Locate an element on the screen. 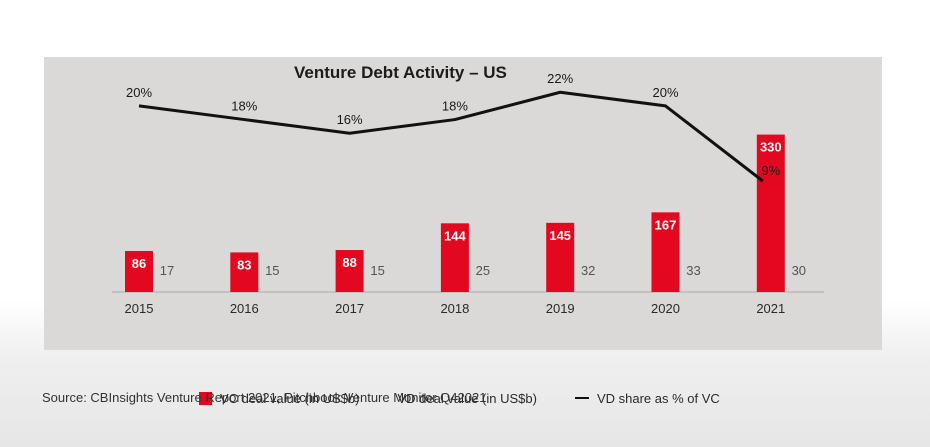 The image size is (930, 447). x-tick-label-2015: 2015 is located at coordinates (139, 308).